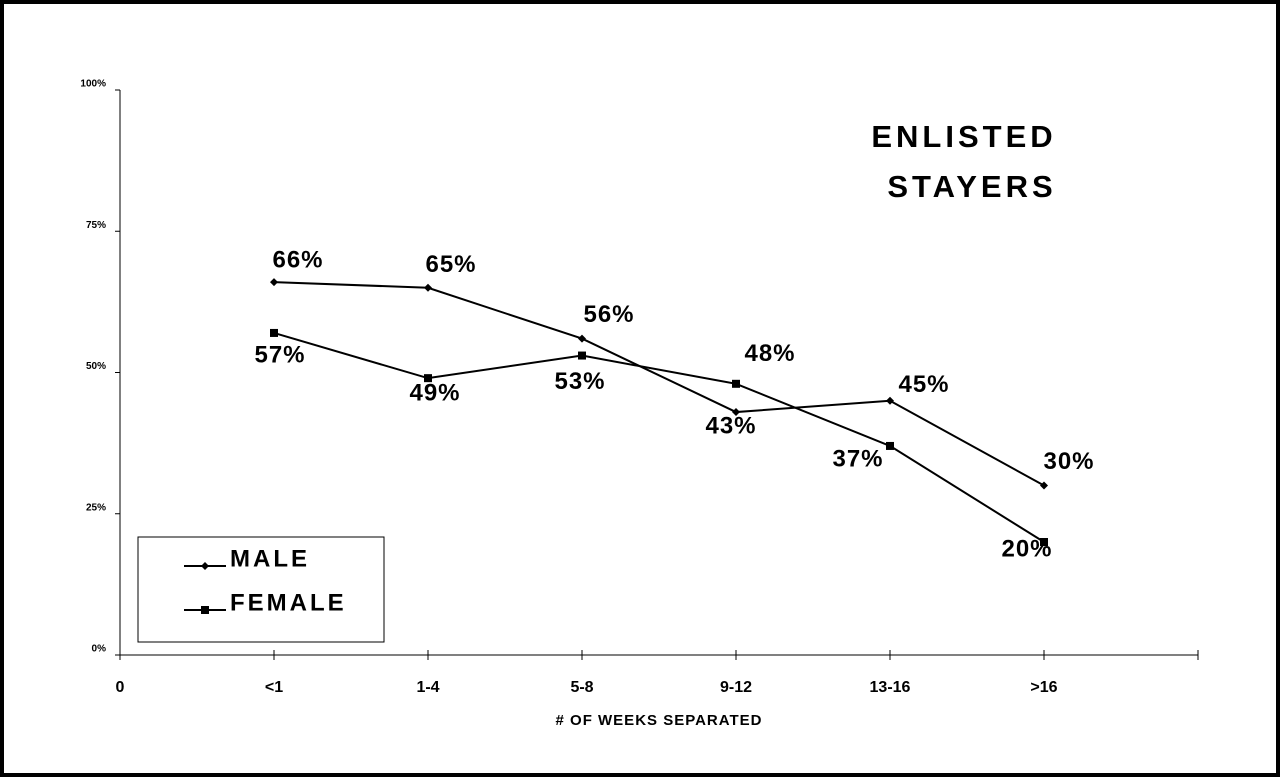 This screenshot has height=777, width=1280. Describe the element at coordinates (971, 186) in the screenshot. I see `chart-title: STAYERS` at that location.